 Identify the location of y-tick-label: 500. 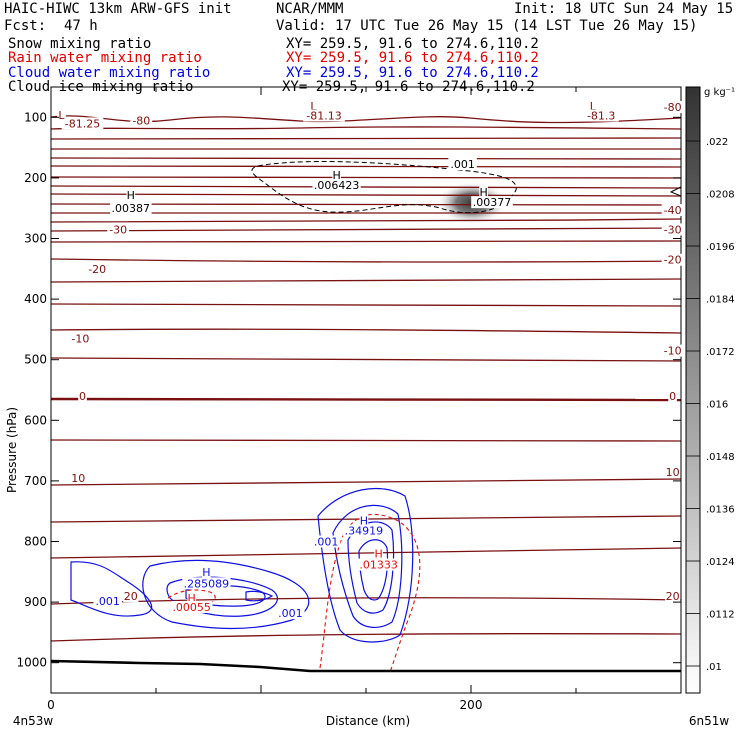
(35, 360).